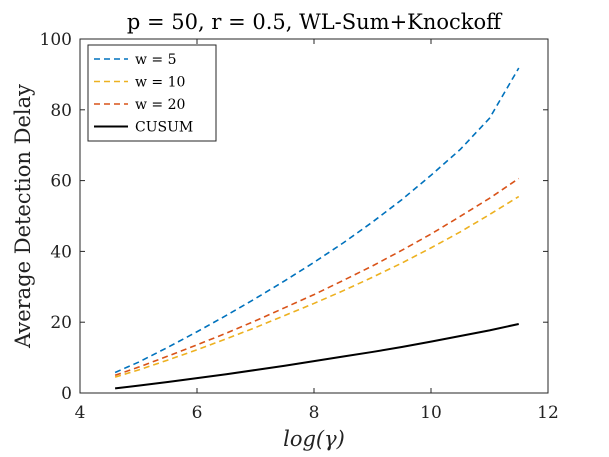  Describe the element at coordinates (314, 439) in the screenshot. I see `x-axis-label: log(γ)` at that location.